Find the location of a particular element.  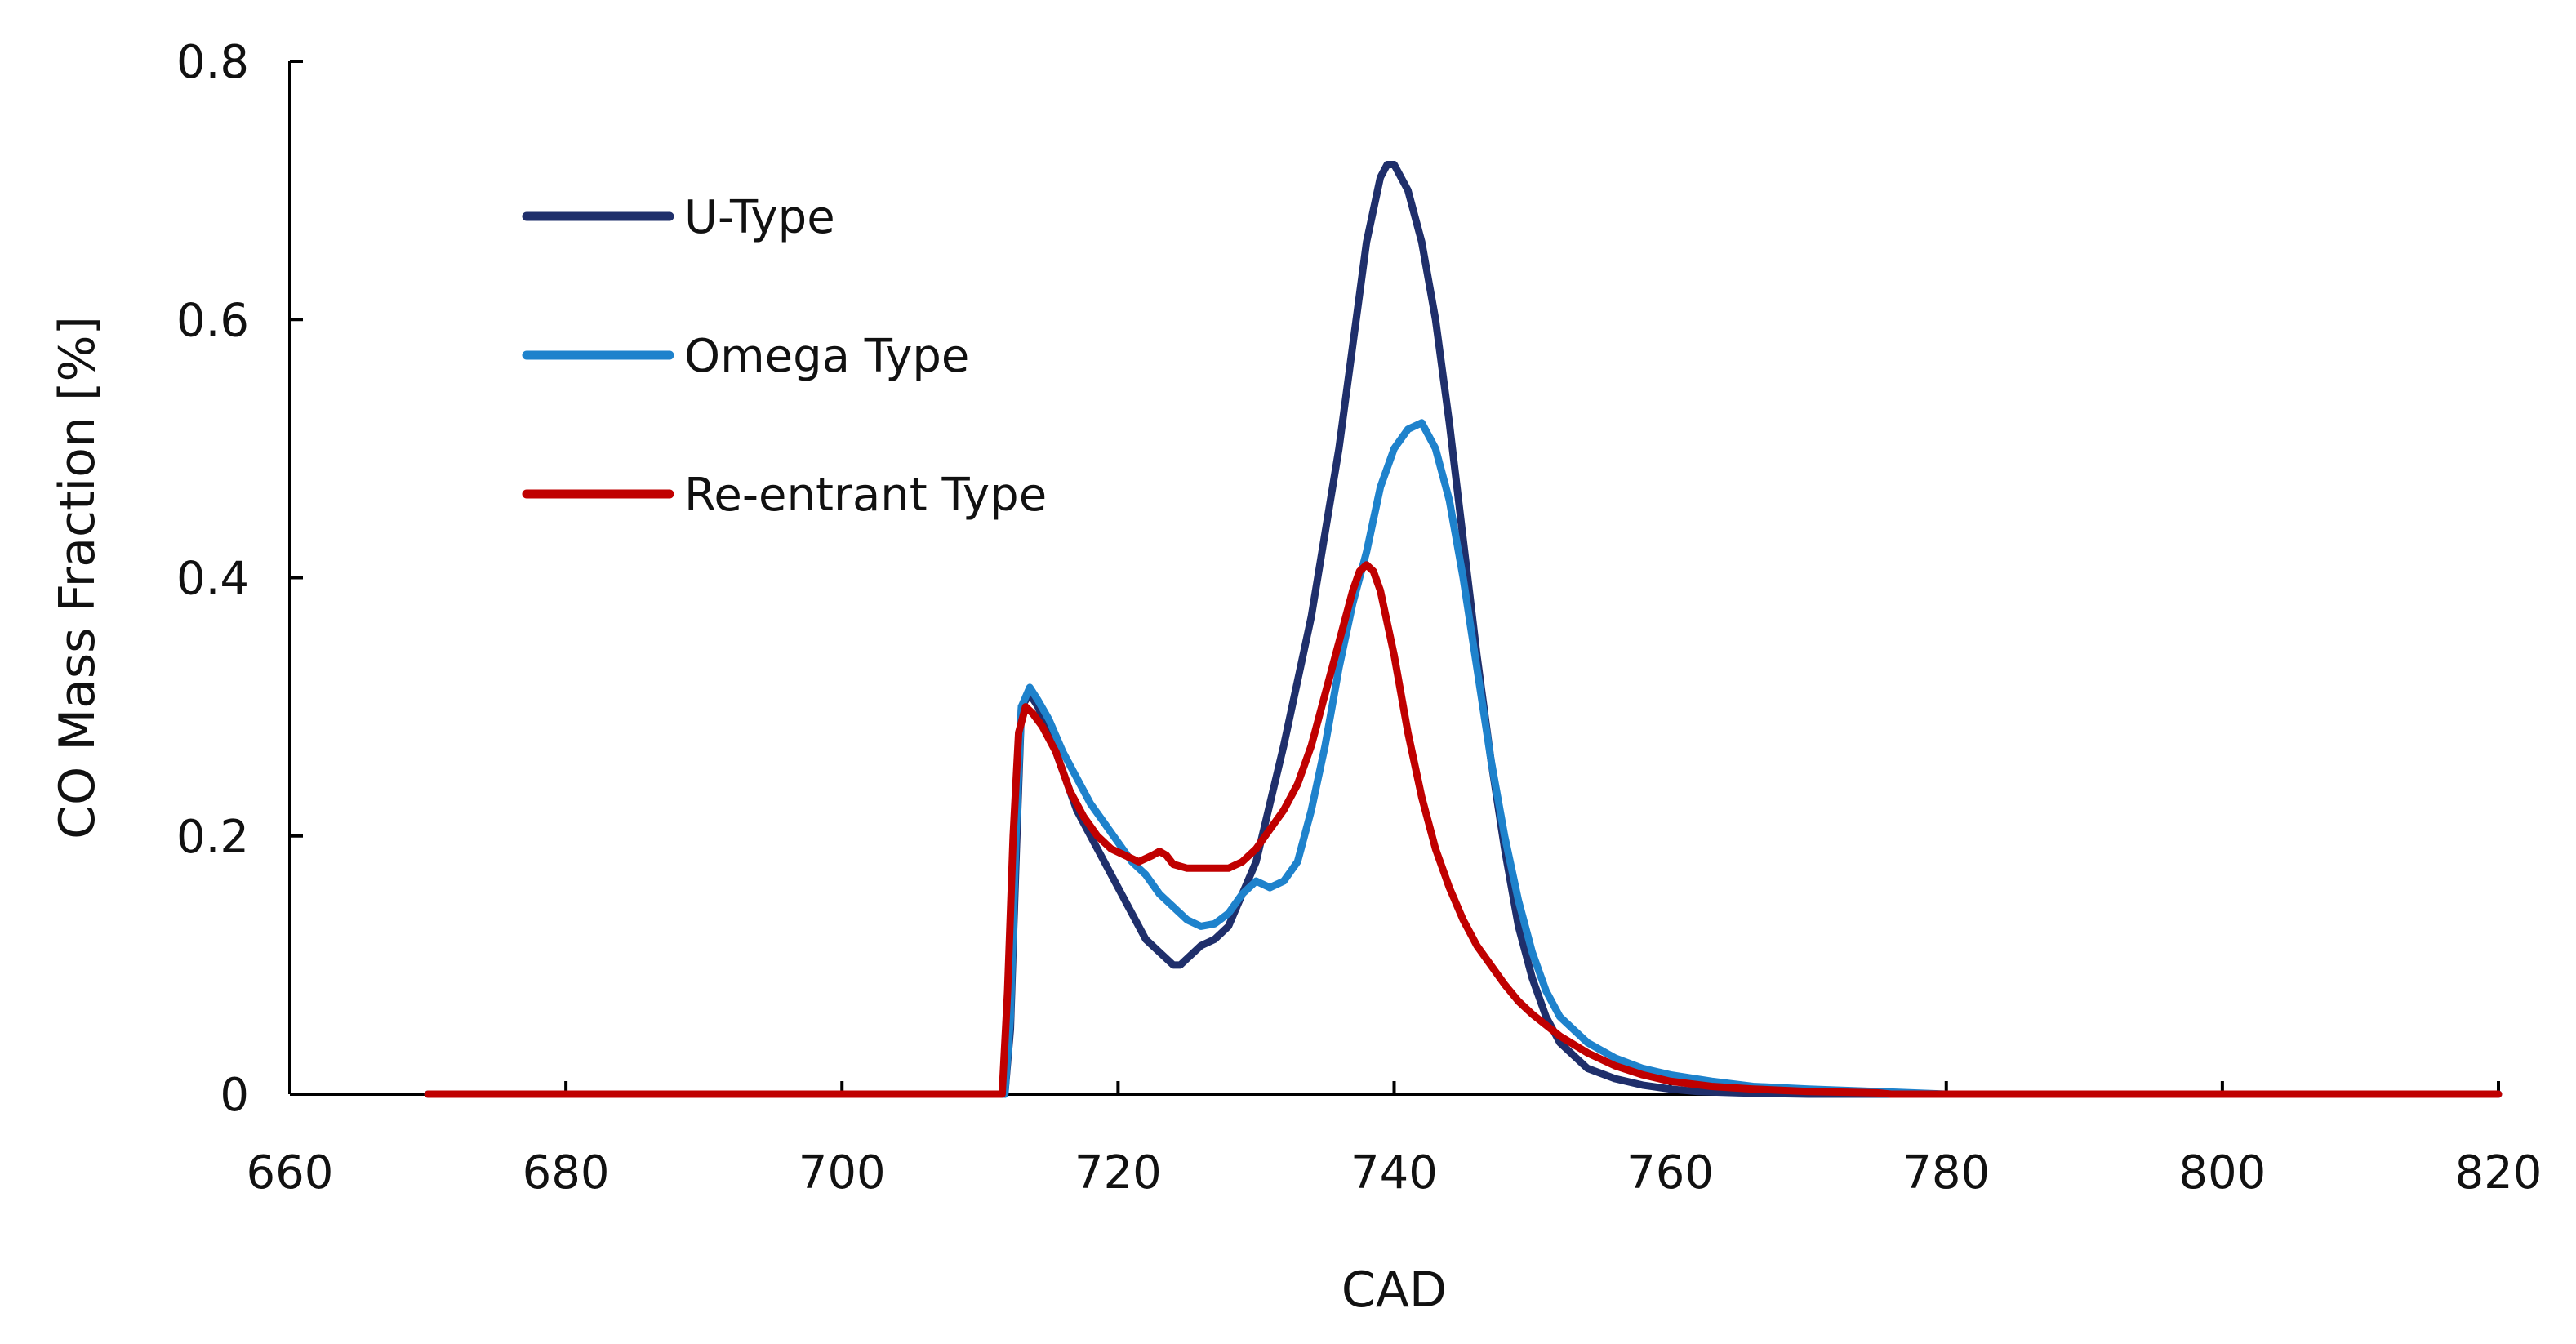

y-ticks: 0 0.2 0.4 0.6 0.8 is located at coordinates (240, 579).